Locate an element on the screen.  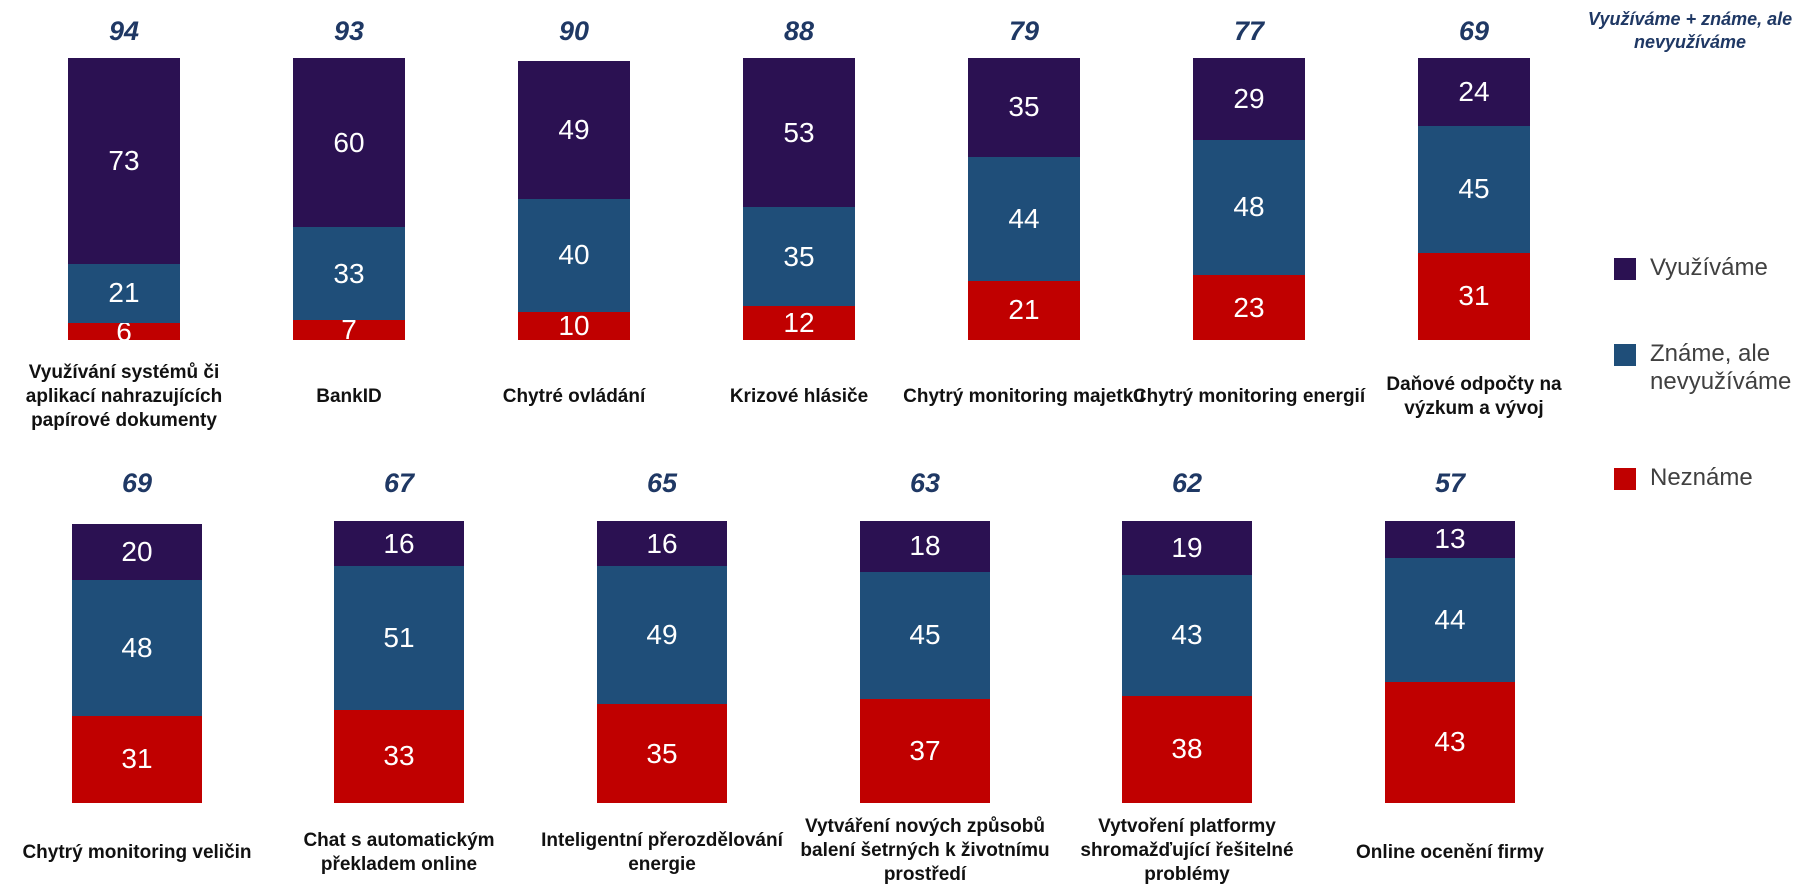
bar-segment-value: 37 is located at coordinates (925, 750).